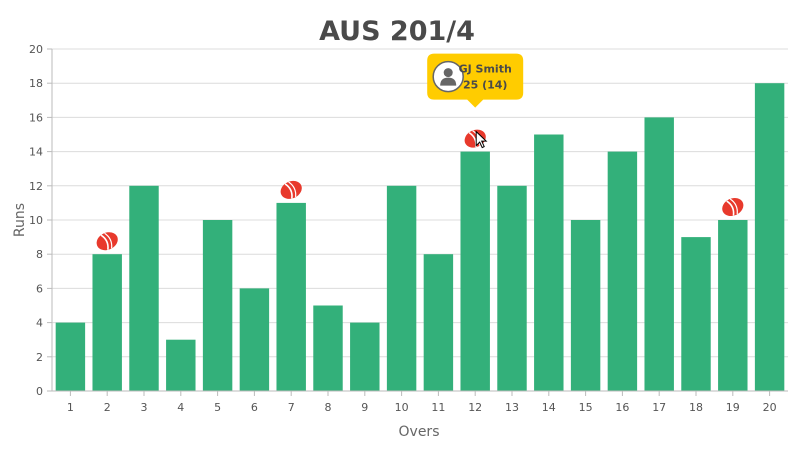  What do you see at coordinates (485, 85) in the screenshot?
I see `tooltip-player-score: 25 (14)` at bounding box center [485, 85].